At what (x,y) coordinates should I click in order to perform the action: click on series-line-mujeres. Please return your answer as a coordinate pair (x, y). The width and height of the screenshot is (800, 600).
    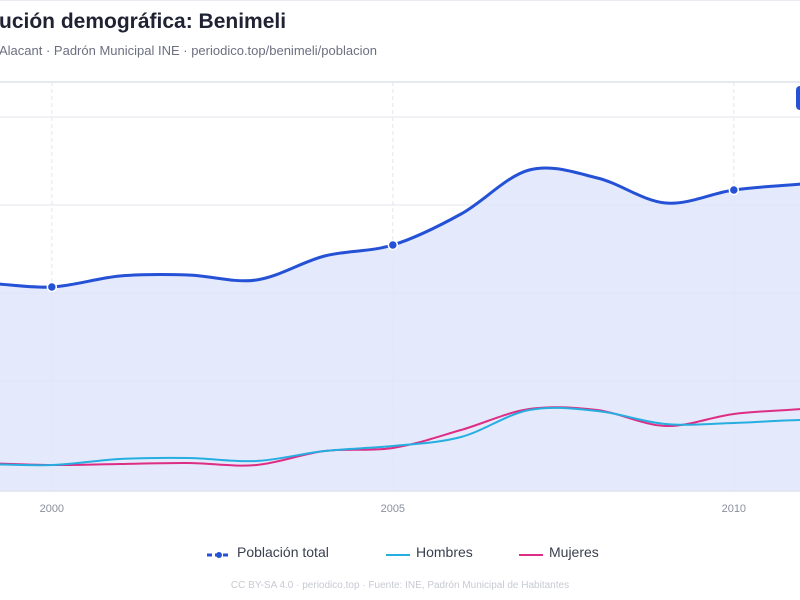
    Looking at the image, I should click on (400, 436).